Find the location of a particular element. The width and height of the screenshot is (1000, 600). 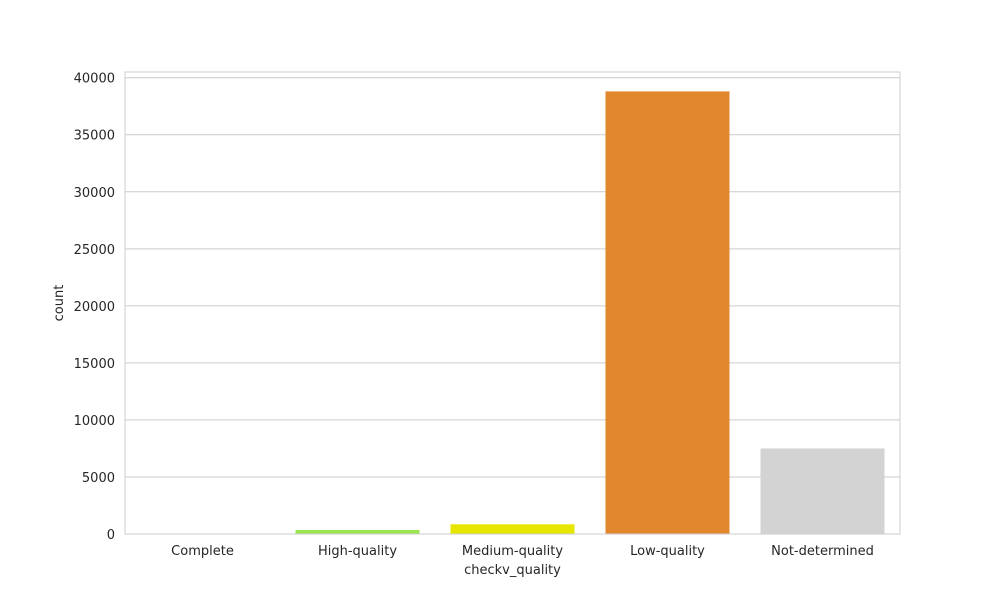

y-axis-label: count is located at coordinates (59, 303).